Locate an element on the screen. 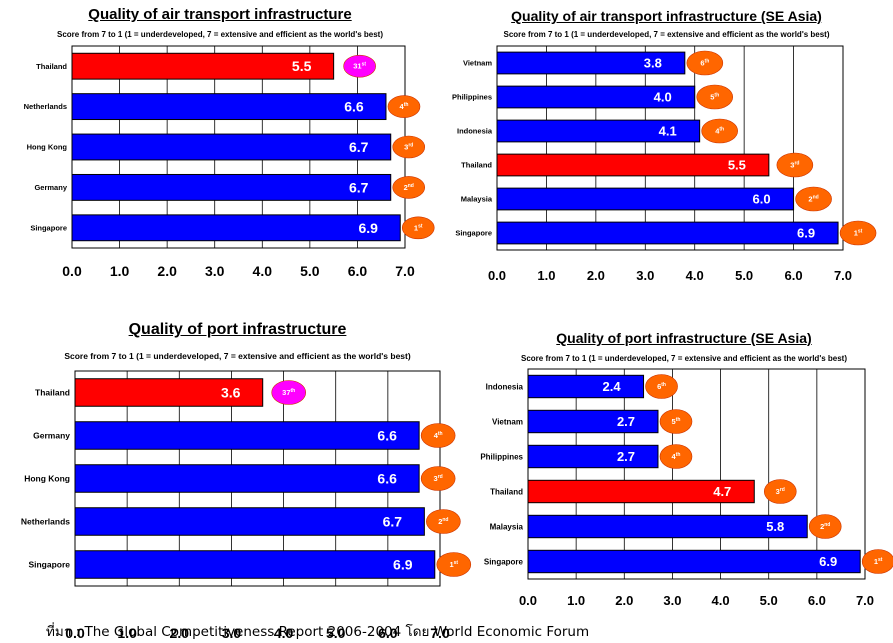  chart-title: Quality of port infrastructure (SE Asia) is located at coordinates (684, 338).